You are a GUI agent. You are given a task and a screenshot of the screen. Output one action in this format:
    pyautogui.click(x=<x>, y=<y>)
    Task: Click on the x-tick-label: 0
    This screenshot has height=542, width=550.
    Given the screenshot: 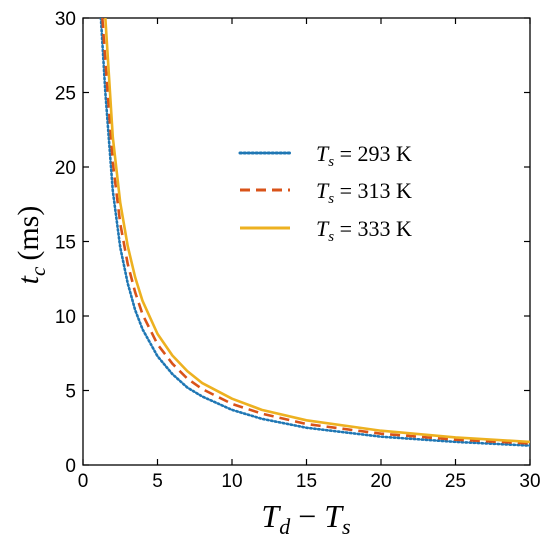 What is the action you would take?
    pyautogui.click(x=83, y=481)
    